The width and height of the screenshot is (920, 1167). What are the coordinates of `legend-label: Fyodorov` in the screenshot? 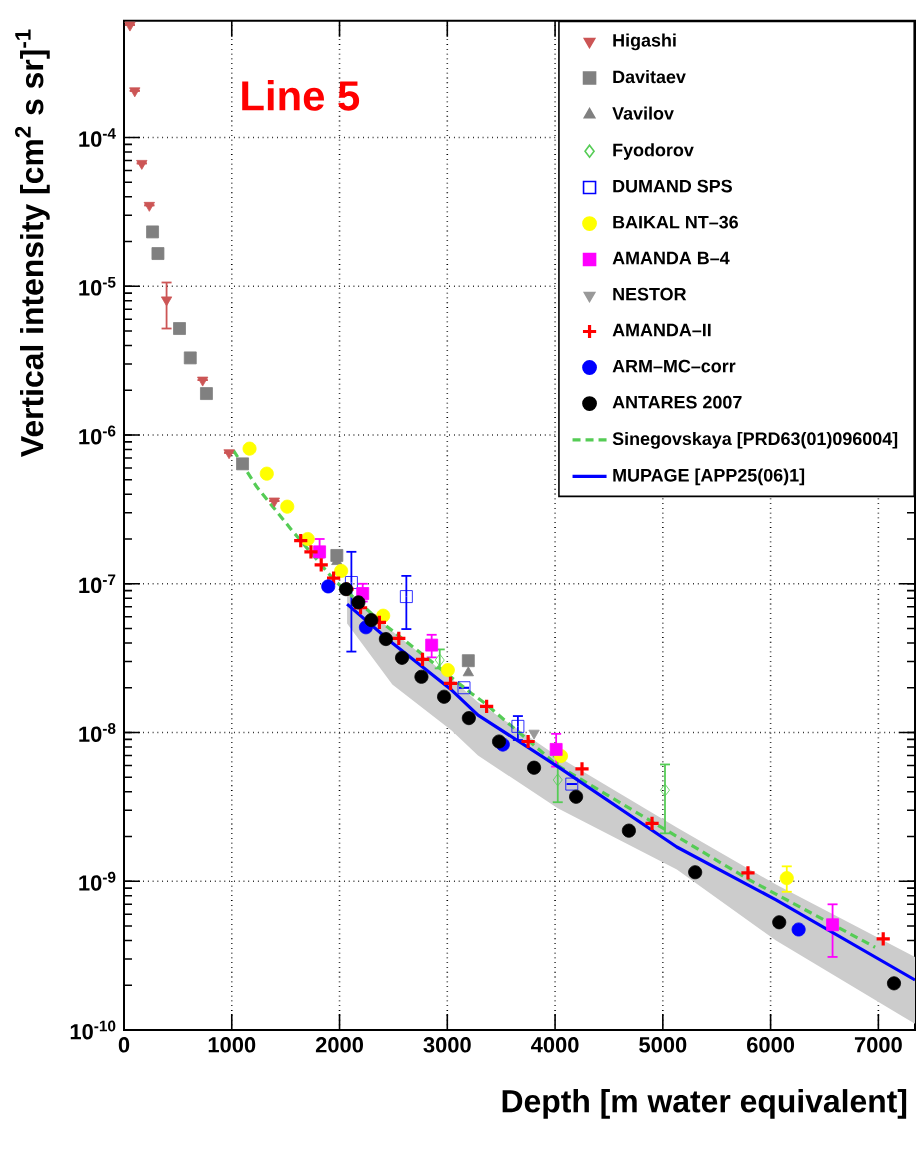 It's located at (653, 151).